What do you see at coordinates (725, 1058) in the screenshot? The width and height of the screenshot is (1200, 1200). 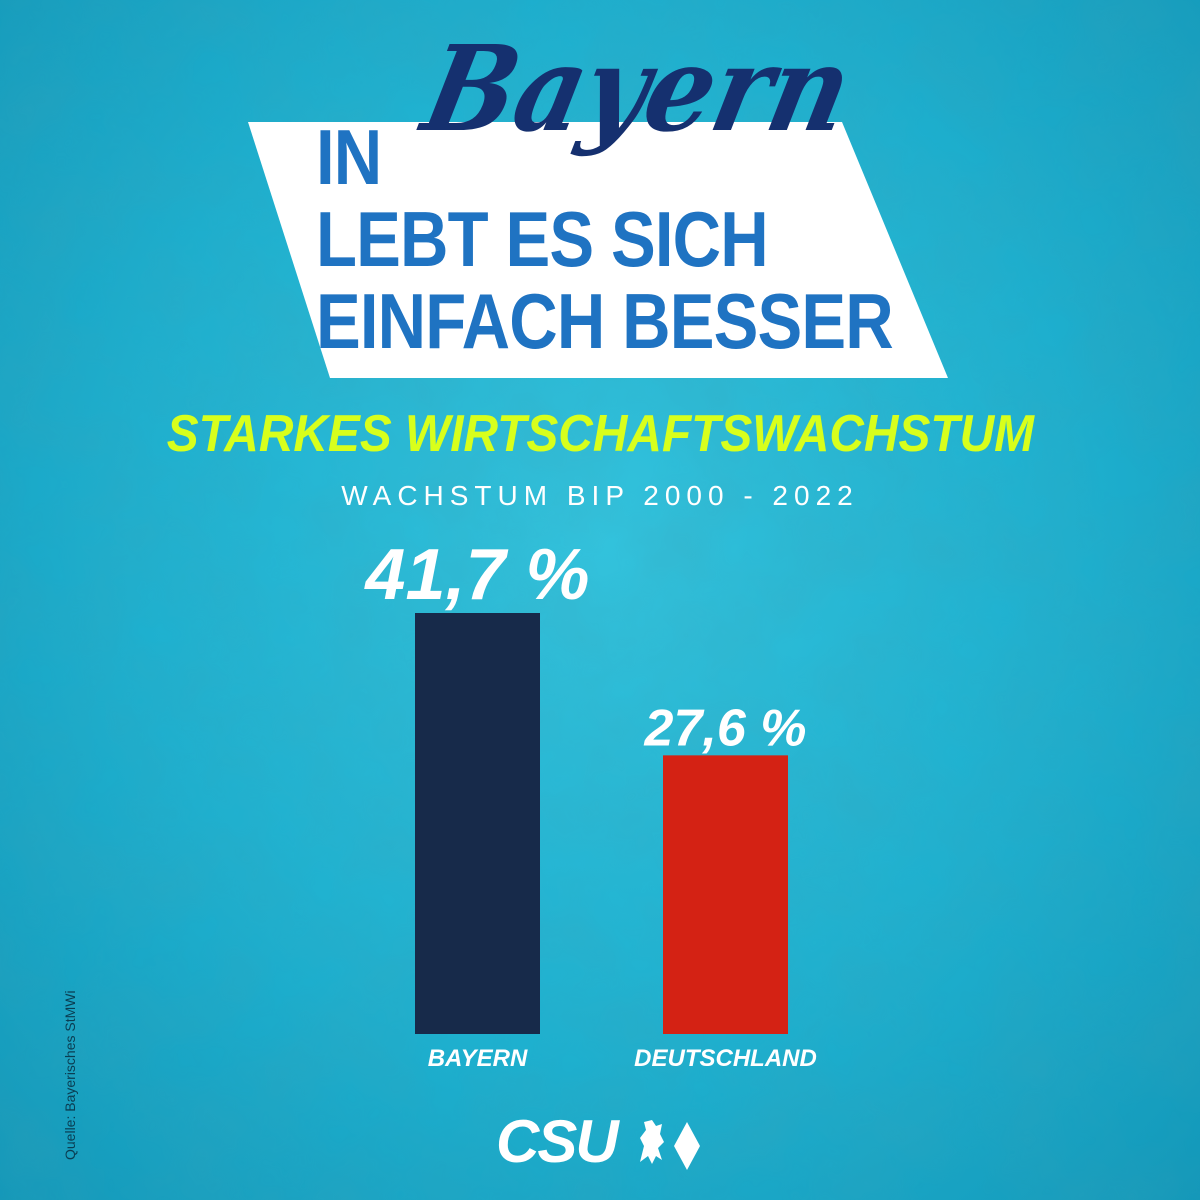 I see `category-label-deutschland: DEUTSCHLAND` at bounding box center [725, 1058].